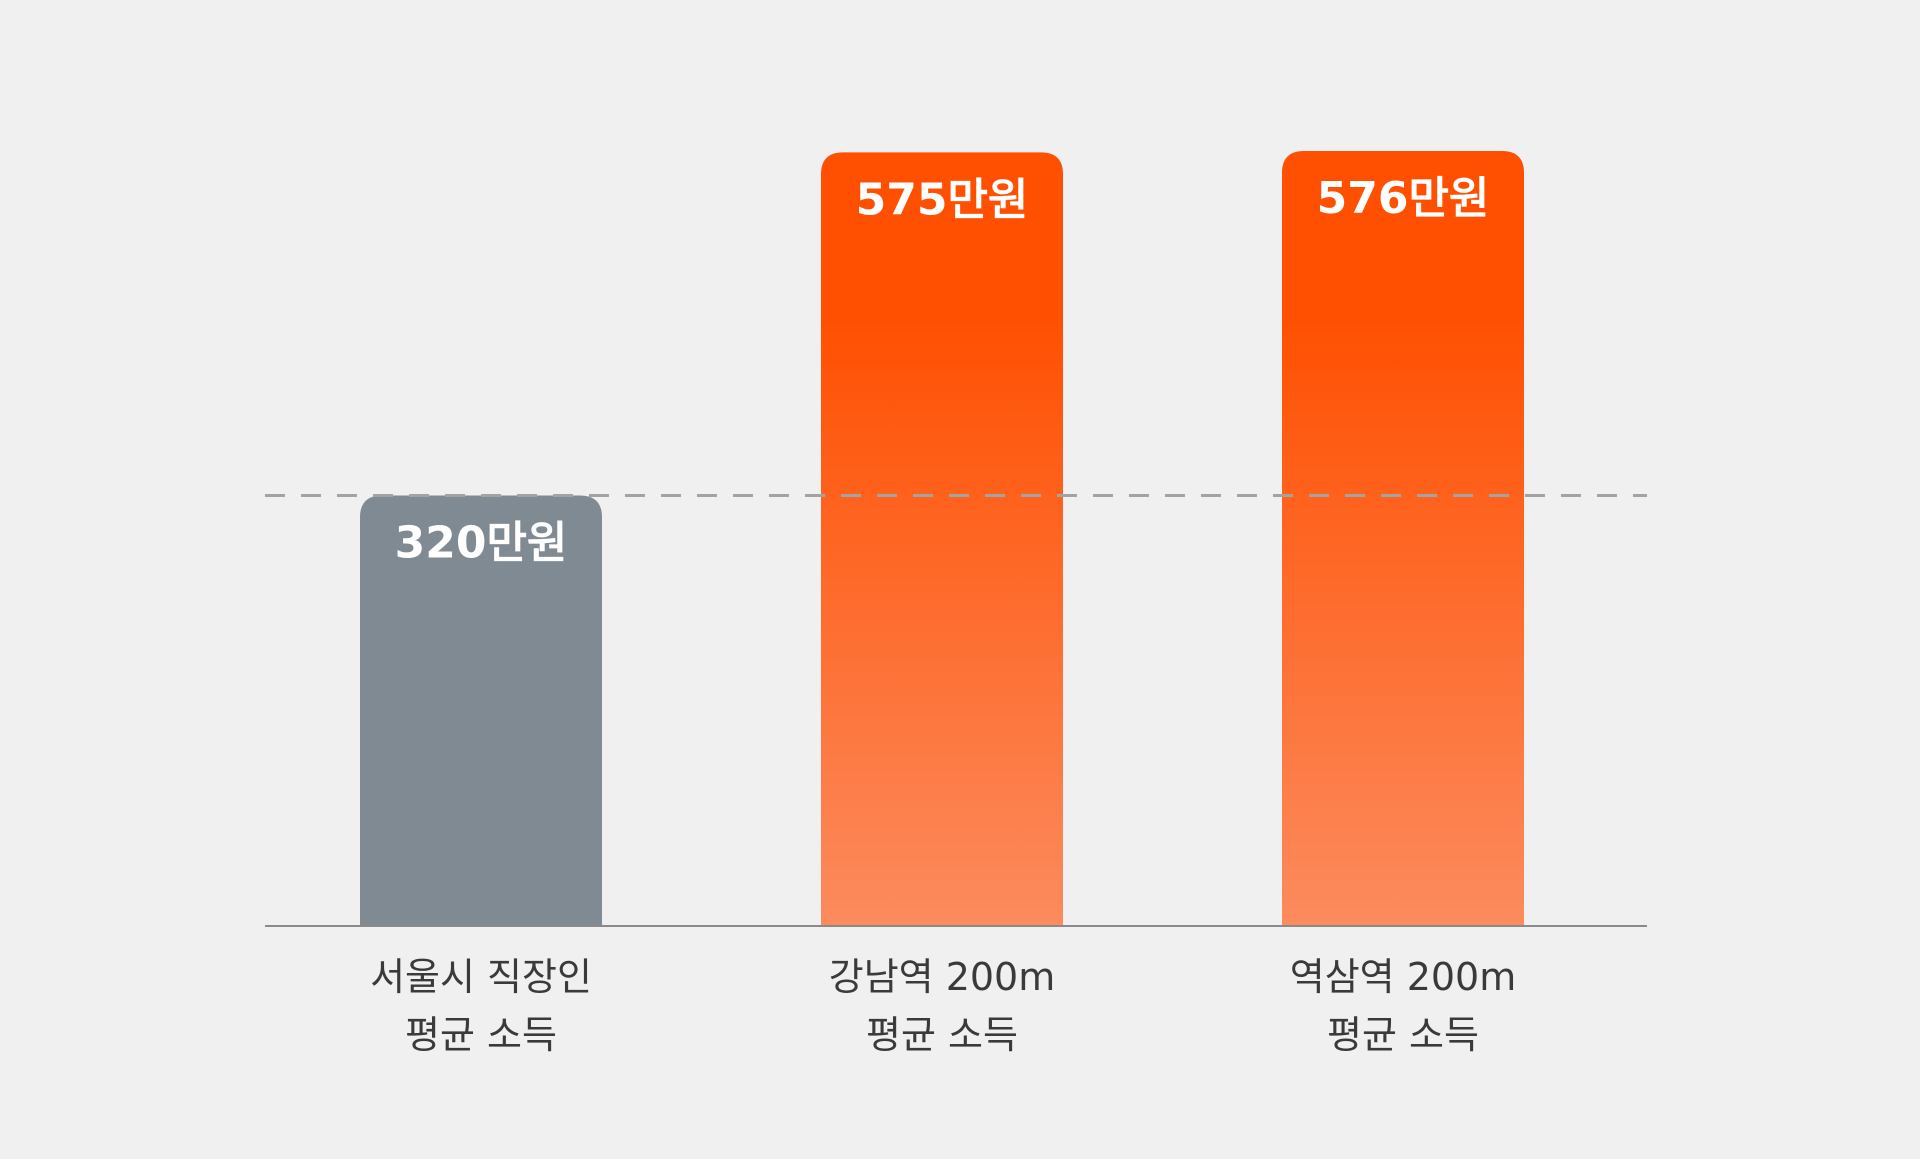 The image size is (1920, 1159). I want to click on value-label-1: 575만원, so click(942, 199).